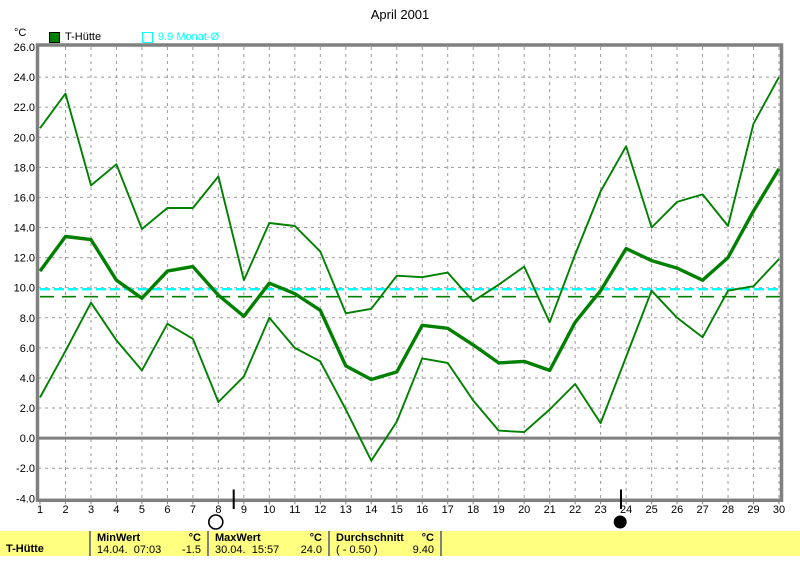 Image resolution: width=800 pixels, height=569 pixels. I want to click on y-tick-label: -4.0, so click(25, 499).